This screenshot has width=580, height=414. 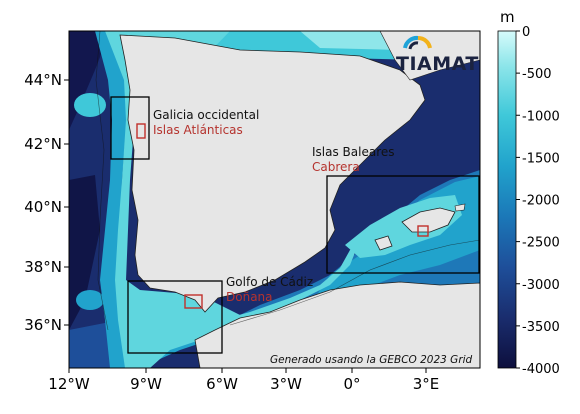 I want to click on tiamat-logo: TIAMAT, so click(x=437, y=55).